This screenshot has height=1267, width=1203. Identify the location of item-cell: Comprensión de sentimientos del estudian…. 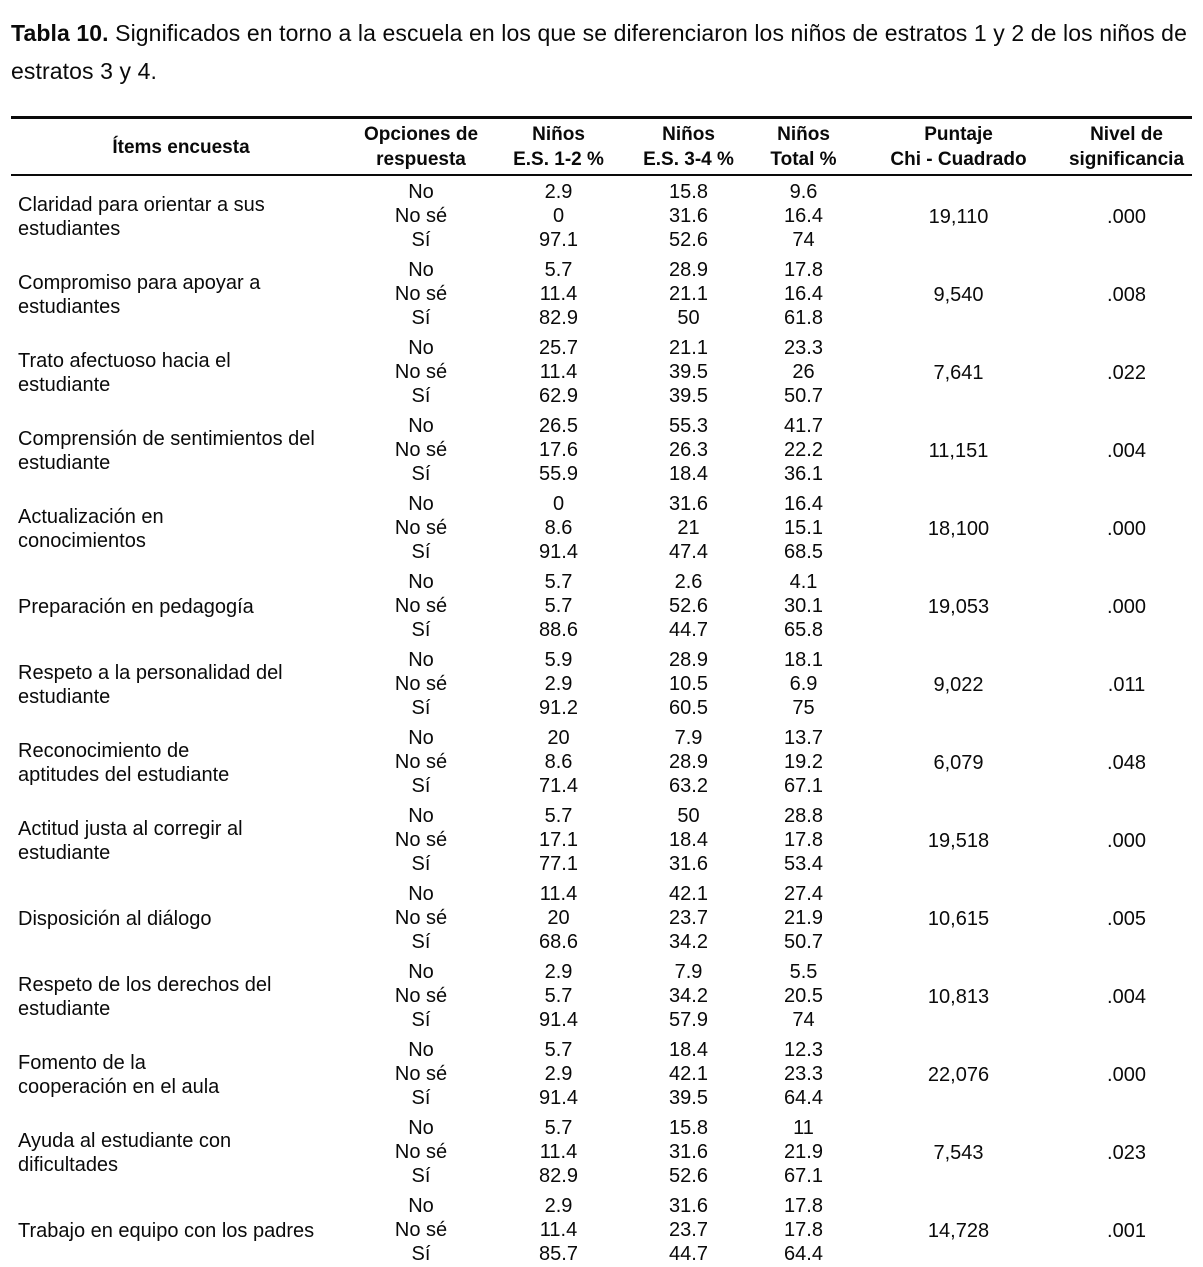
(166, 451).